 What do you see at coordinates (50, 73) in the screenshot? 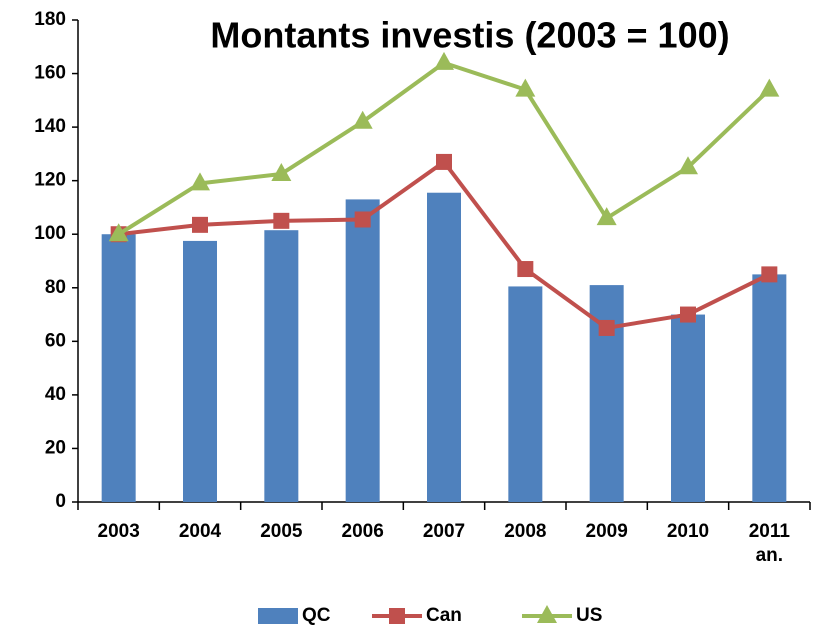
I see `y-tick-label: 160` at bounding box center [50, 73].